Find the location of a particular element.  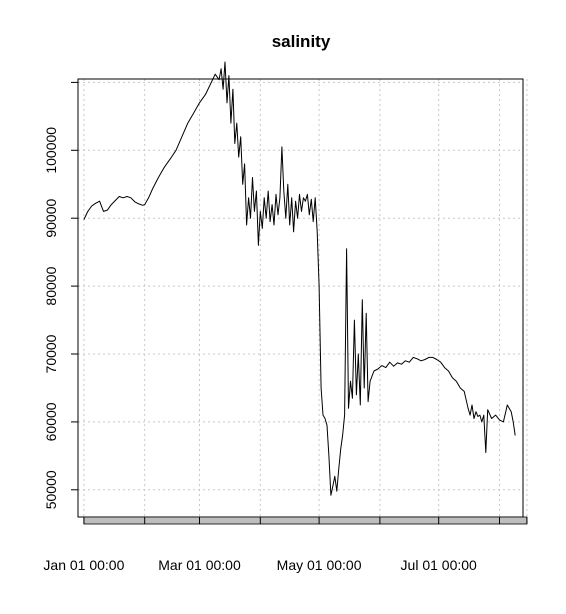

y-tick-label: 90000 is located at coordinates (51, 218).